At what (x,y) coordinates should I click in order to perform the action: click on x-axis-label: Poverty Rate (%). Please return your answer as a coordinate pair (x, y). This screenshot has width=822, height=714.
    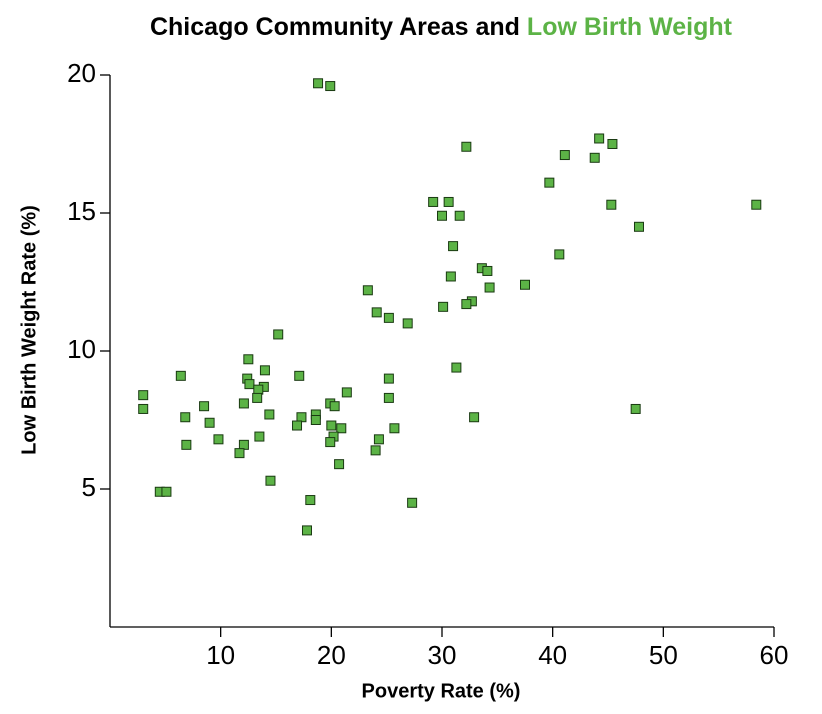
    Looking at the image, I should click on (441, 691).